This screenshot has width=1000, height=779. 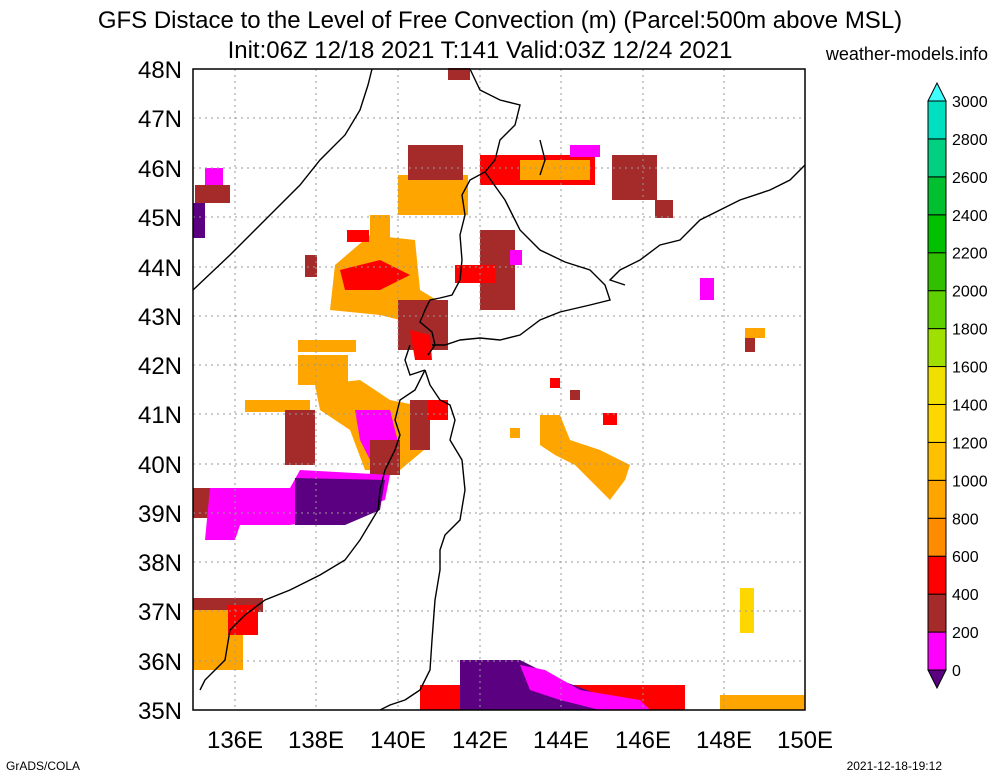 I want to click on colorbar-max-triangle, so click(x=937, y=91).